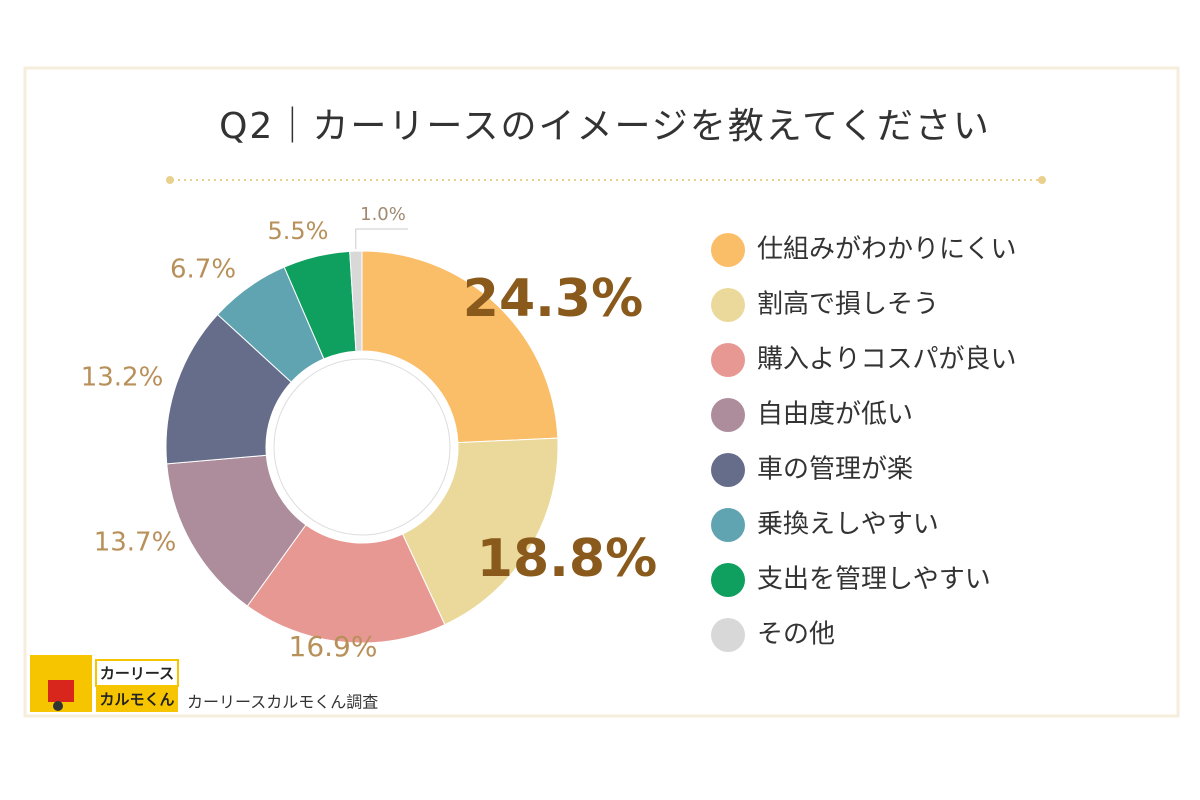  I want to click on legend-label: 車の管理が楽, so click(835, 470).